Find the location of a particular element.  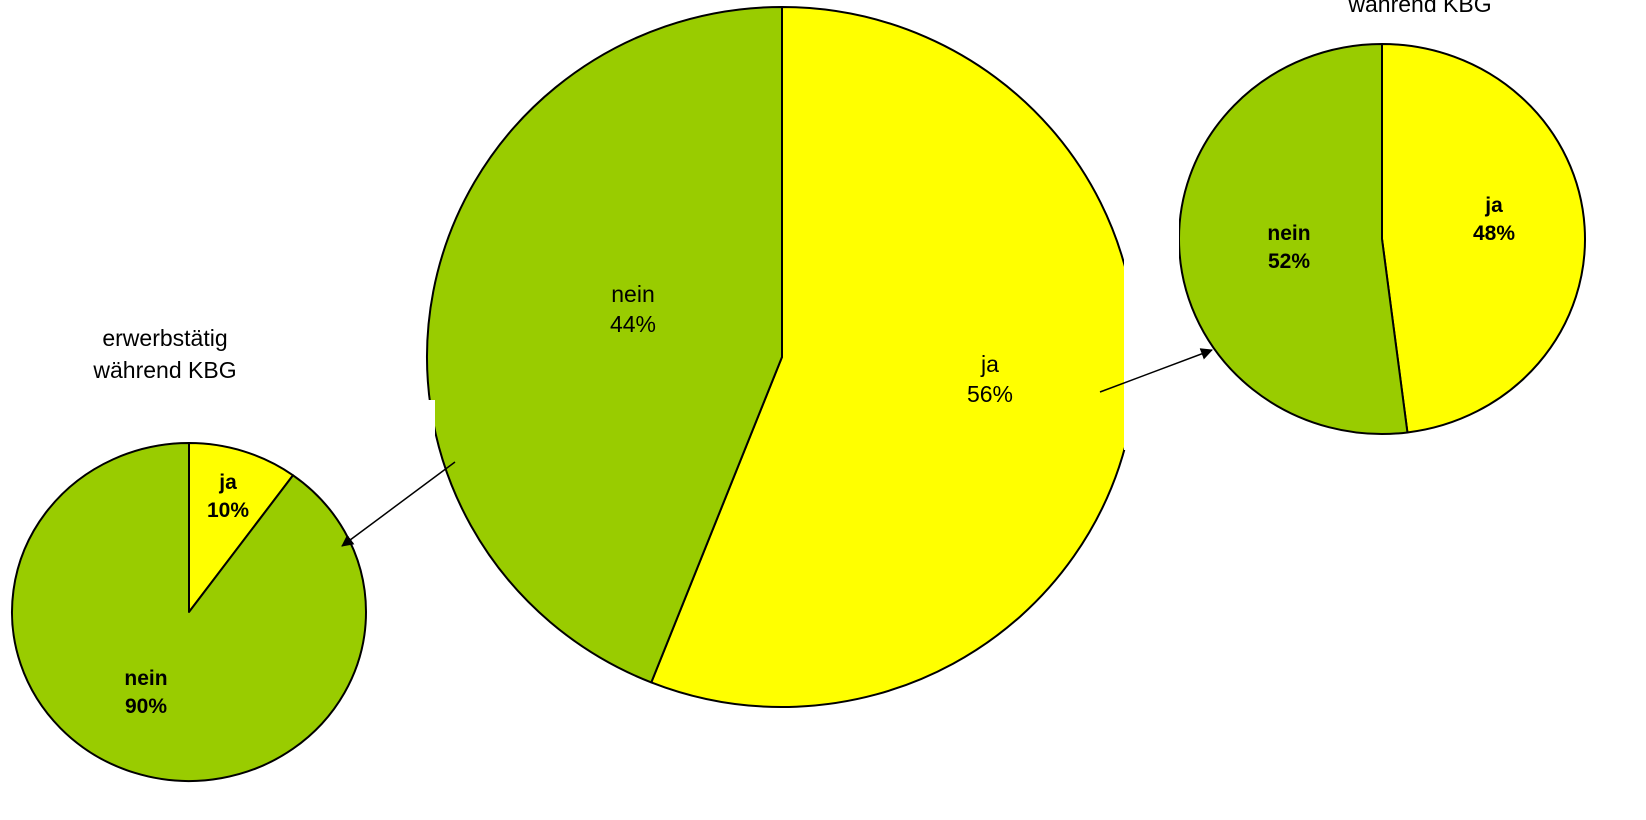

chart-title-right-sub: während KBG is located at coordinates (1419, 8).